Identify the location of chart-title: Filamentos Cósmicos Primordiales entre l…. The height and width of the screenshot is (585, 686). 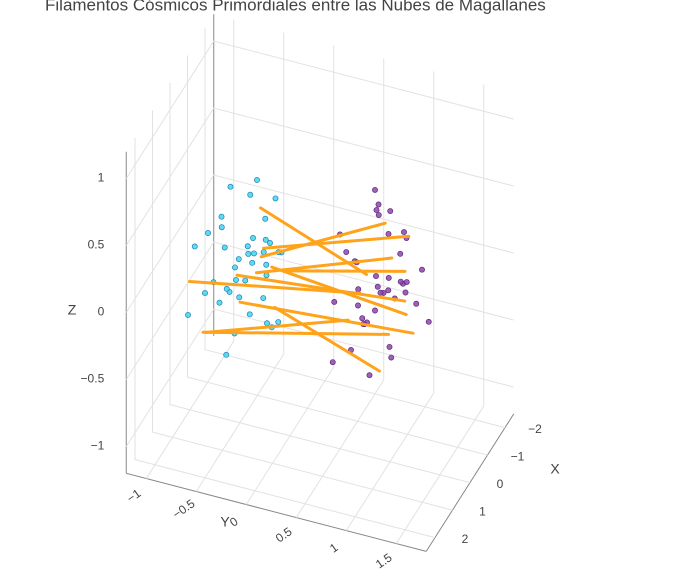
(295, 7).